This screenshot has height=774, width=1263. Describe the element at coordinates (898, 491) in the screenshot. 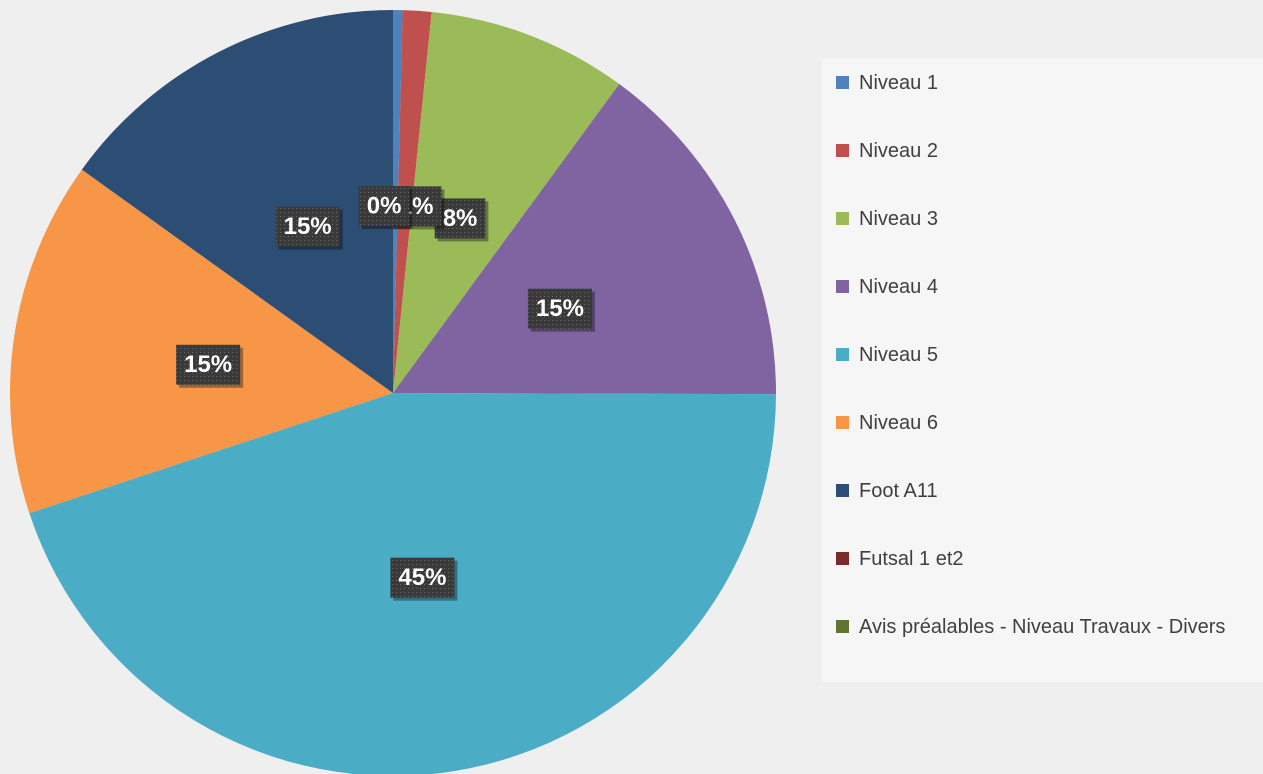

I see `legend-label: Foot A11` at that location.